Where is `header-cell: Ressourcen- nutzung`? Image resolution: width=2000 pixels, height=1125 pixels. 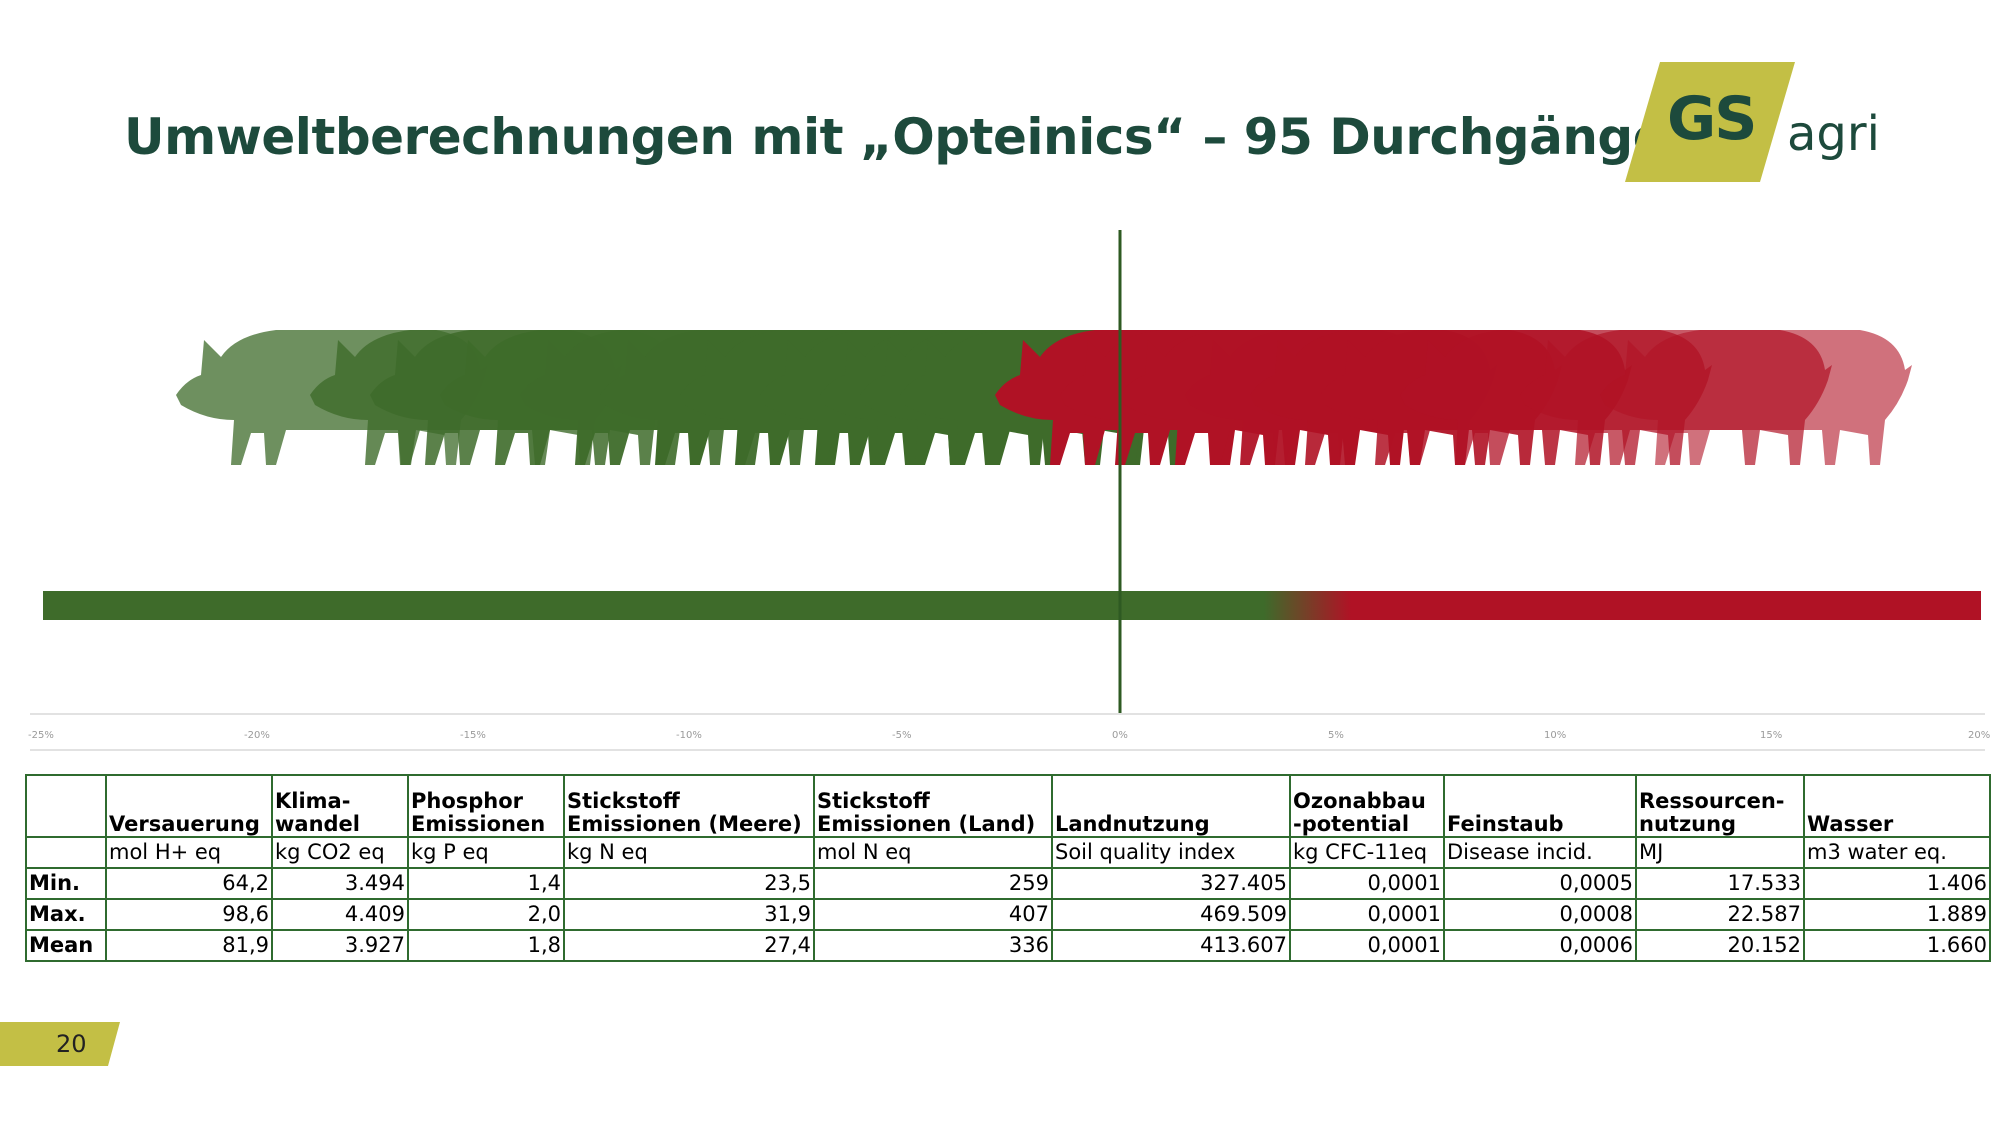
header-cell: Ressourcen- nutzung is located at coordinates (1720, 806).